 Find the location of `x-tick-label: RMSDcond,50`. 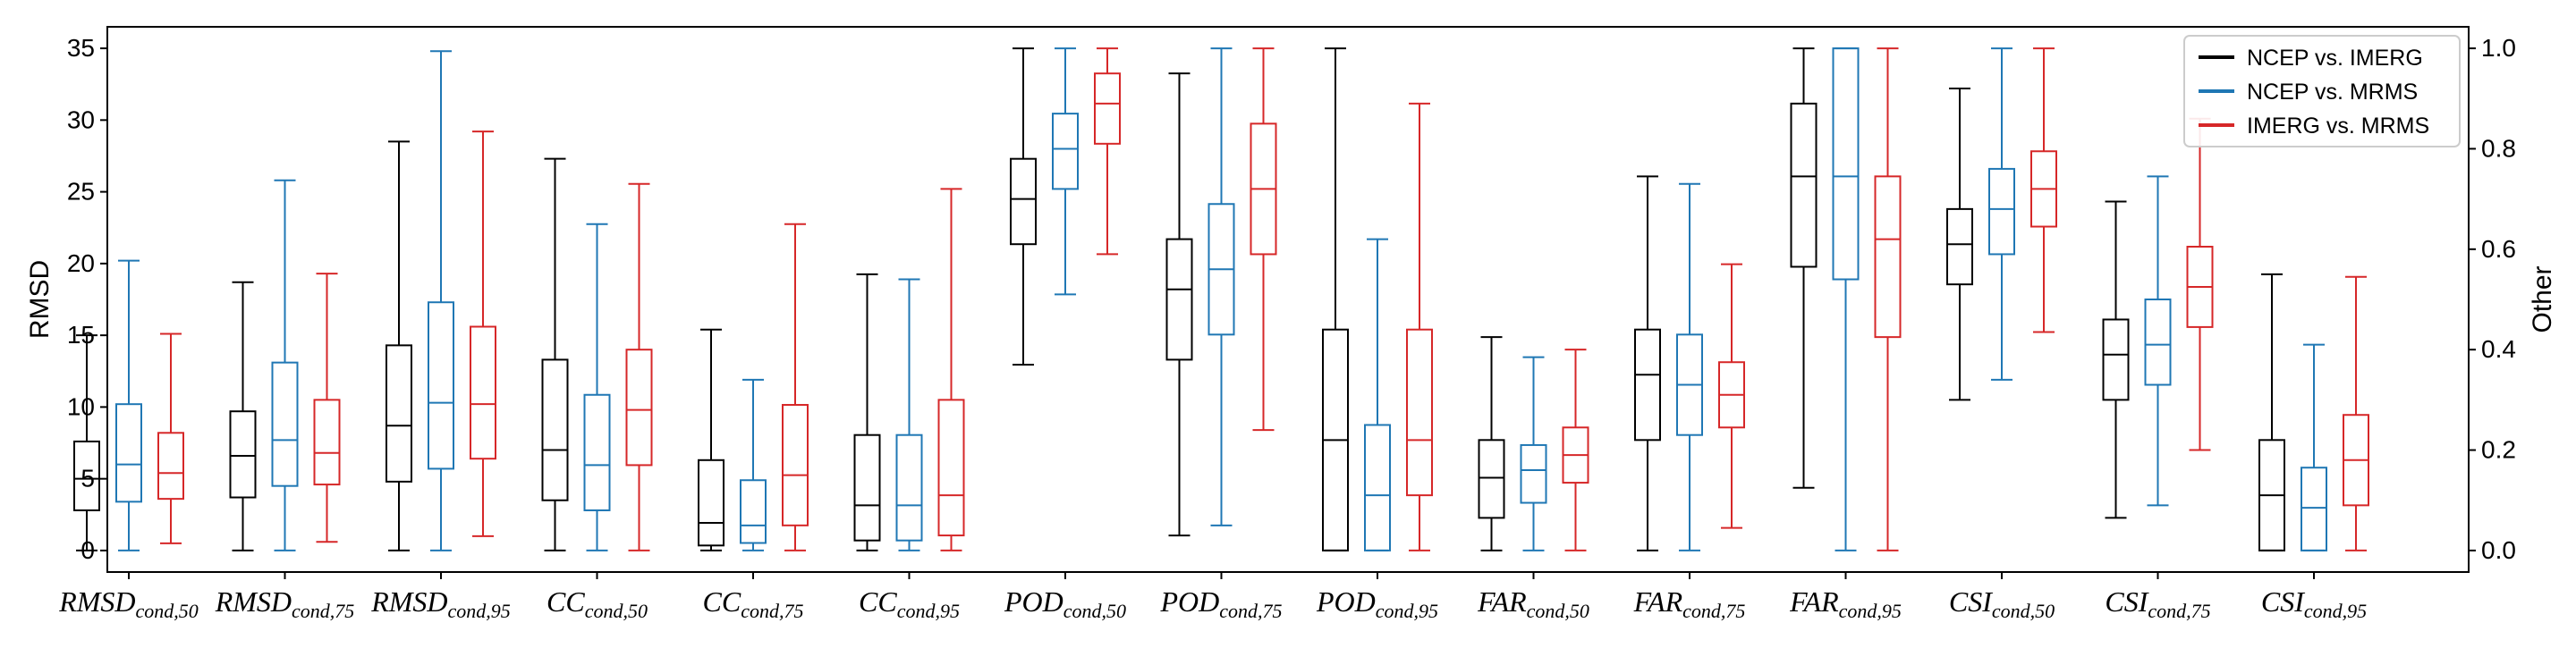

x-tick-label: RMSDcond,50 is located at coordinates (128, 603).